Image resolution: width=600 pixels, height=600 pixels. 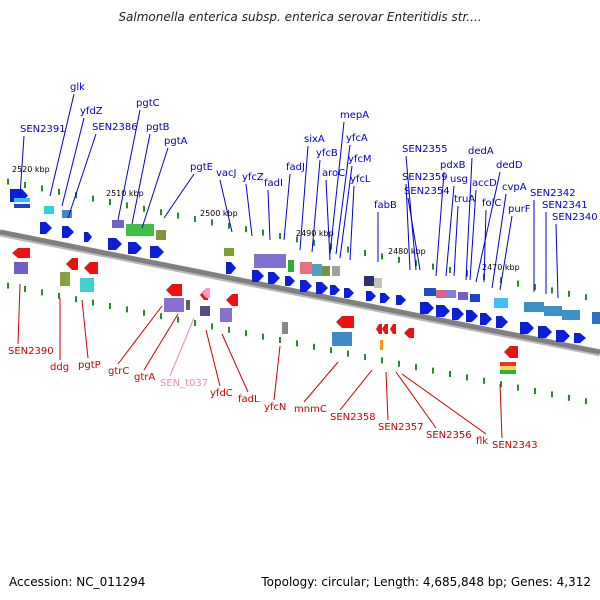 I want to click on gene-label-SEN2341: SEN2341, so click(x=565, y=205).